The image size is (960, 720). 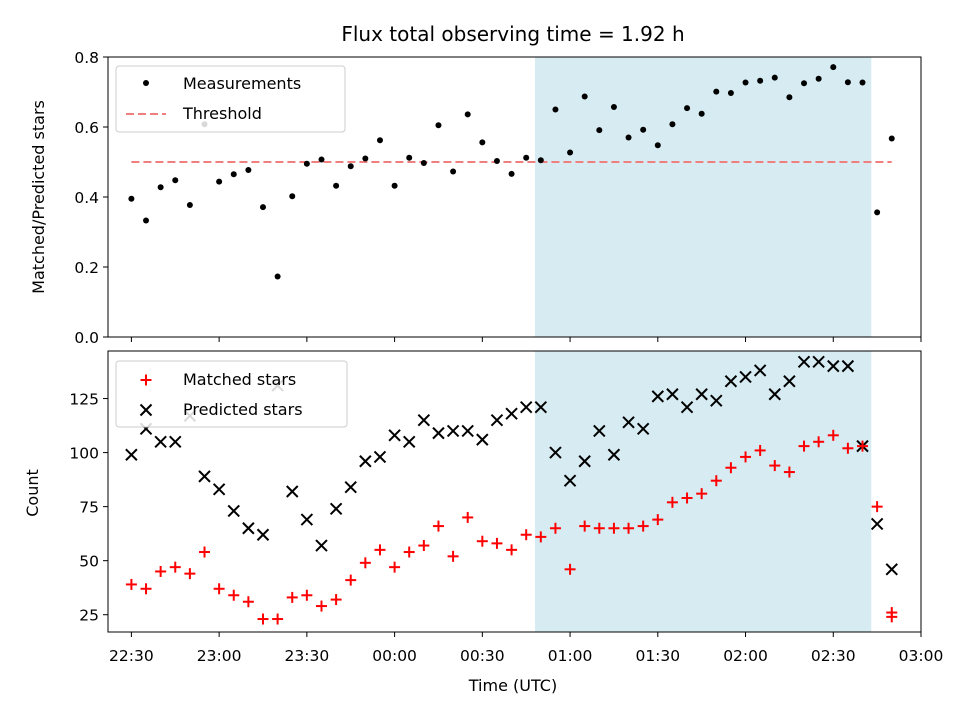 I want to click on top-legend: Measurements Threshold, so click(x=230, y=99).